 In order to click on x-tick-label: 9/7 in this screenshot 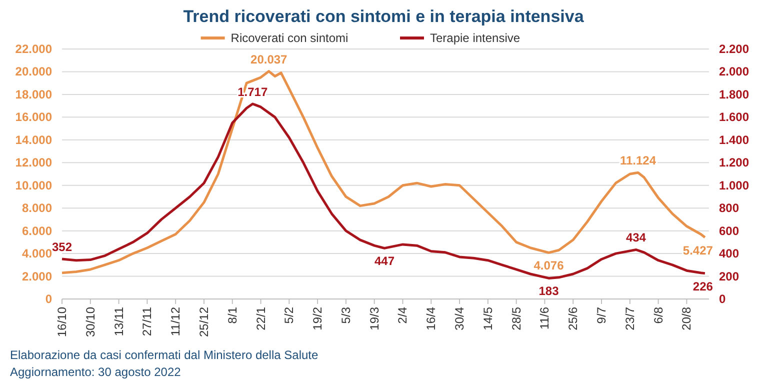, I will do `click(601, 315)`.